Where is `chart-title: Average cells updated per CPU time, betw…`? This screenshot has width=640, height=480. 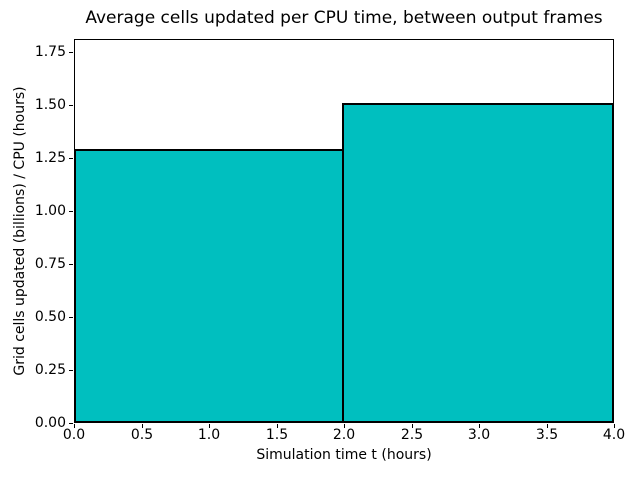
chart-title: Average cells updated per CPU time, betw… is located at coordinates (344, 18).